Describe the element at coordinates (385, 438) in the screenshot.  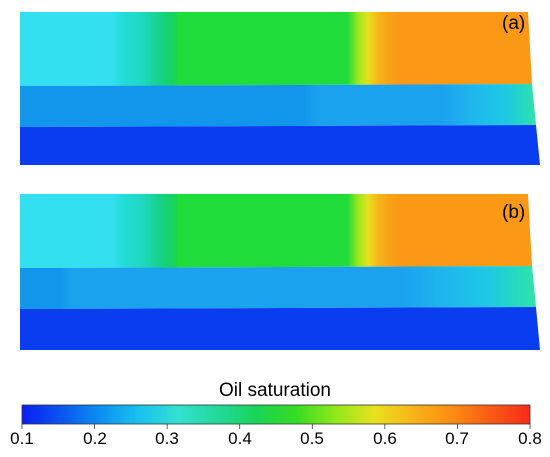
I see `colorbar-tick-label: 0.6` at that location.